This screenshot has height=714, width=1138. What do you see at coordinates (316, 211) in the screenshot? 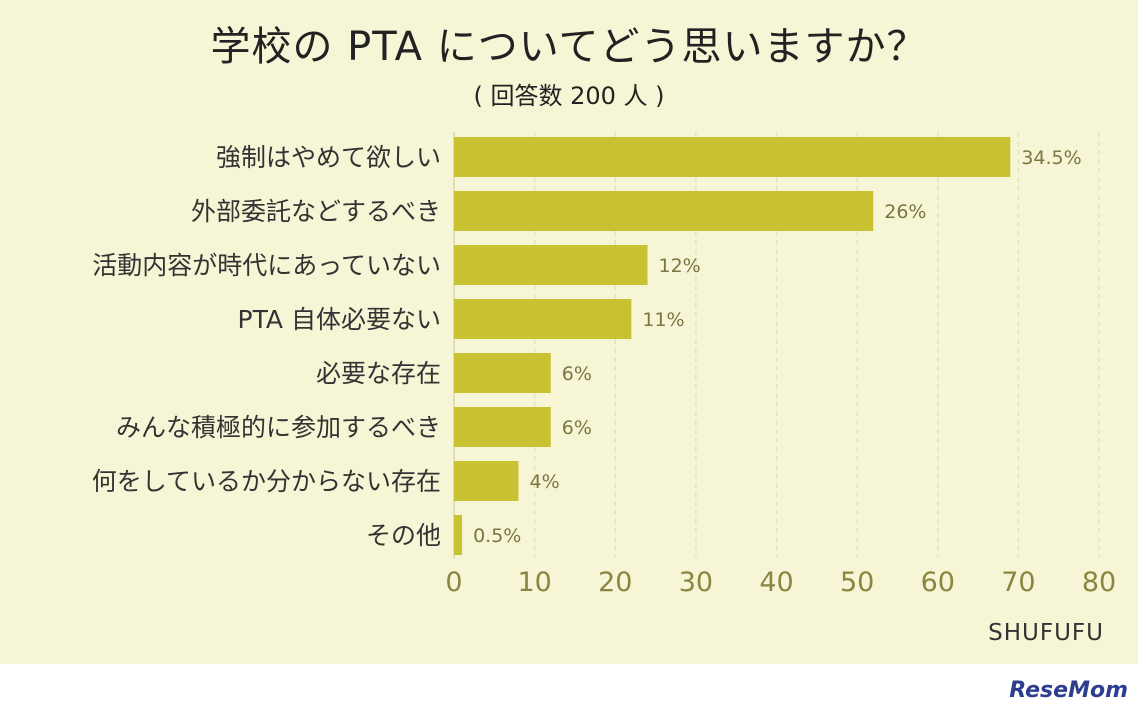
I see `category-label-1: 外部委託などするべき` at bounding box center [316, 211].